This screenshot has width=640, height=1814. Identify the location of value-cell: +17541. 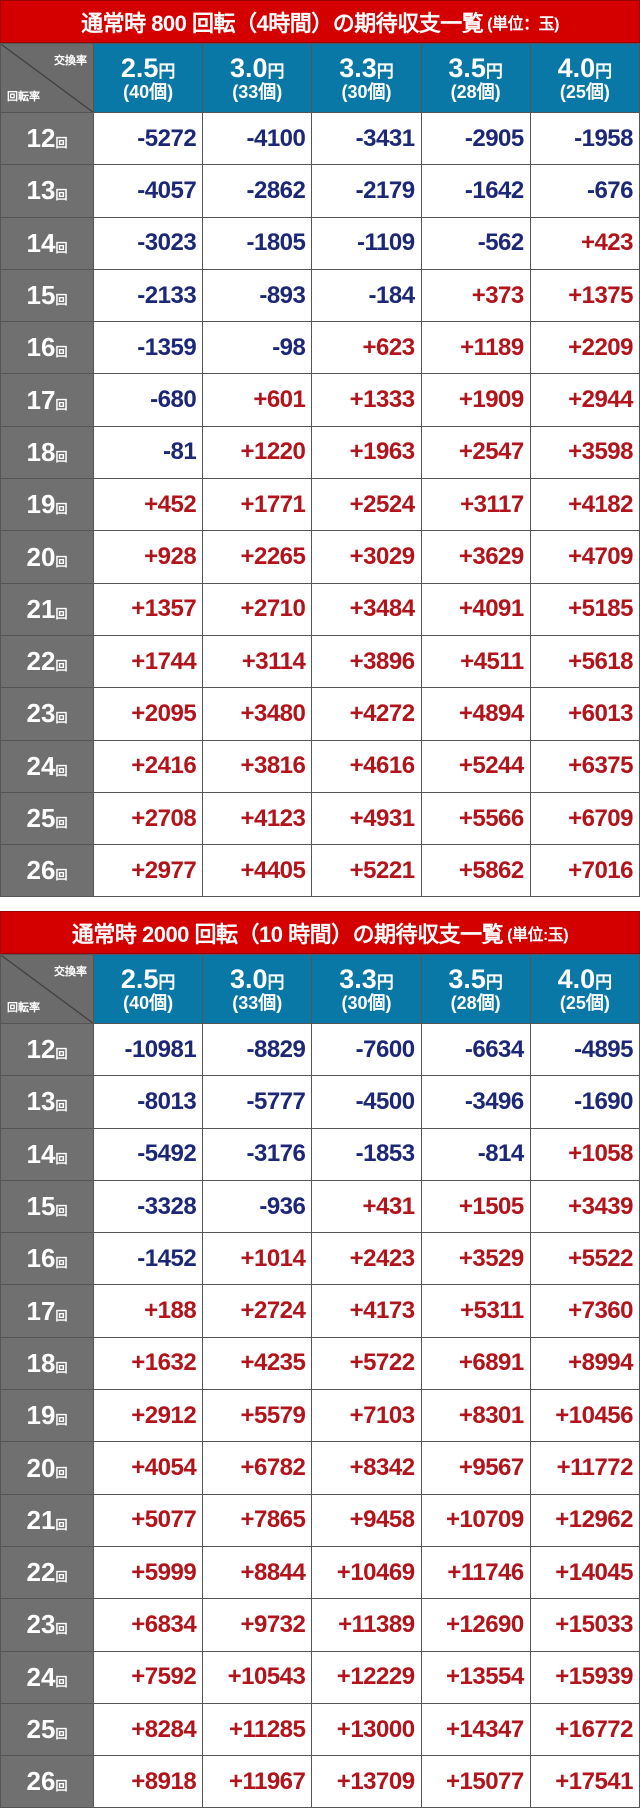
(584, 1782).